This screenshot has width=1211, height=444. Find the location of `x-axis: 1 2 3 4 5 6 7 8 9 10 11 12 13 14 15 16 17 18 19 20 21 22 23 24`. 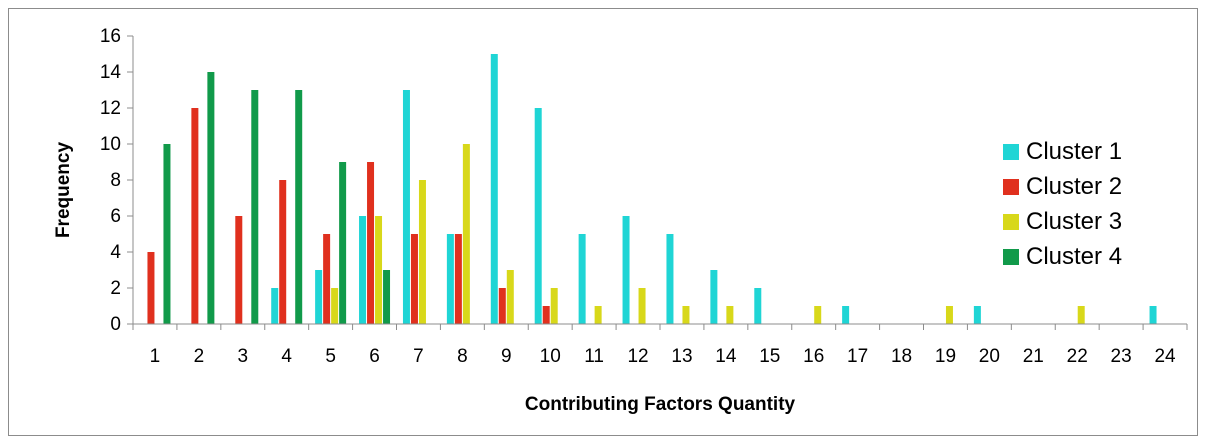

x-axis: 1 2 3 4 5 6 7 8 9 10 11 12 13 14 15 16 17 18 19 20 21 22 23 24 is located at coordinates (660, 345).